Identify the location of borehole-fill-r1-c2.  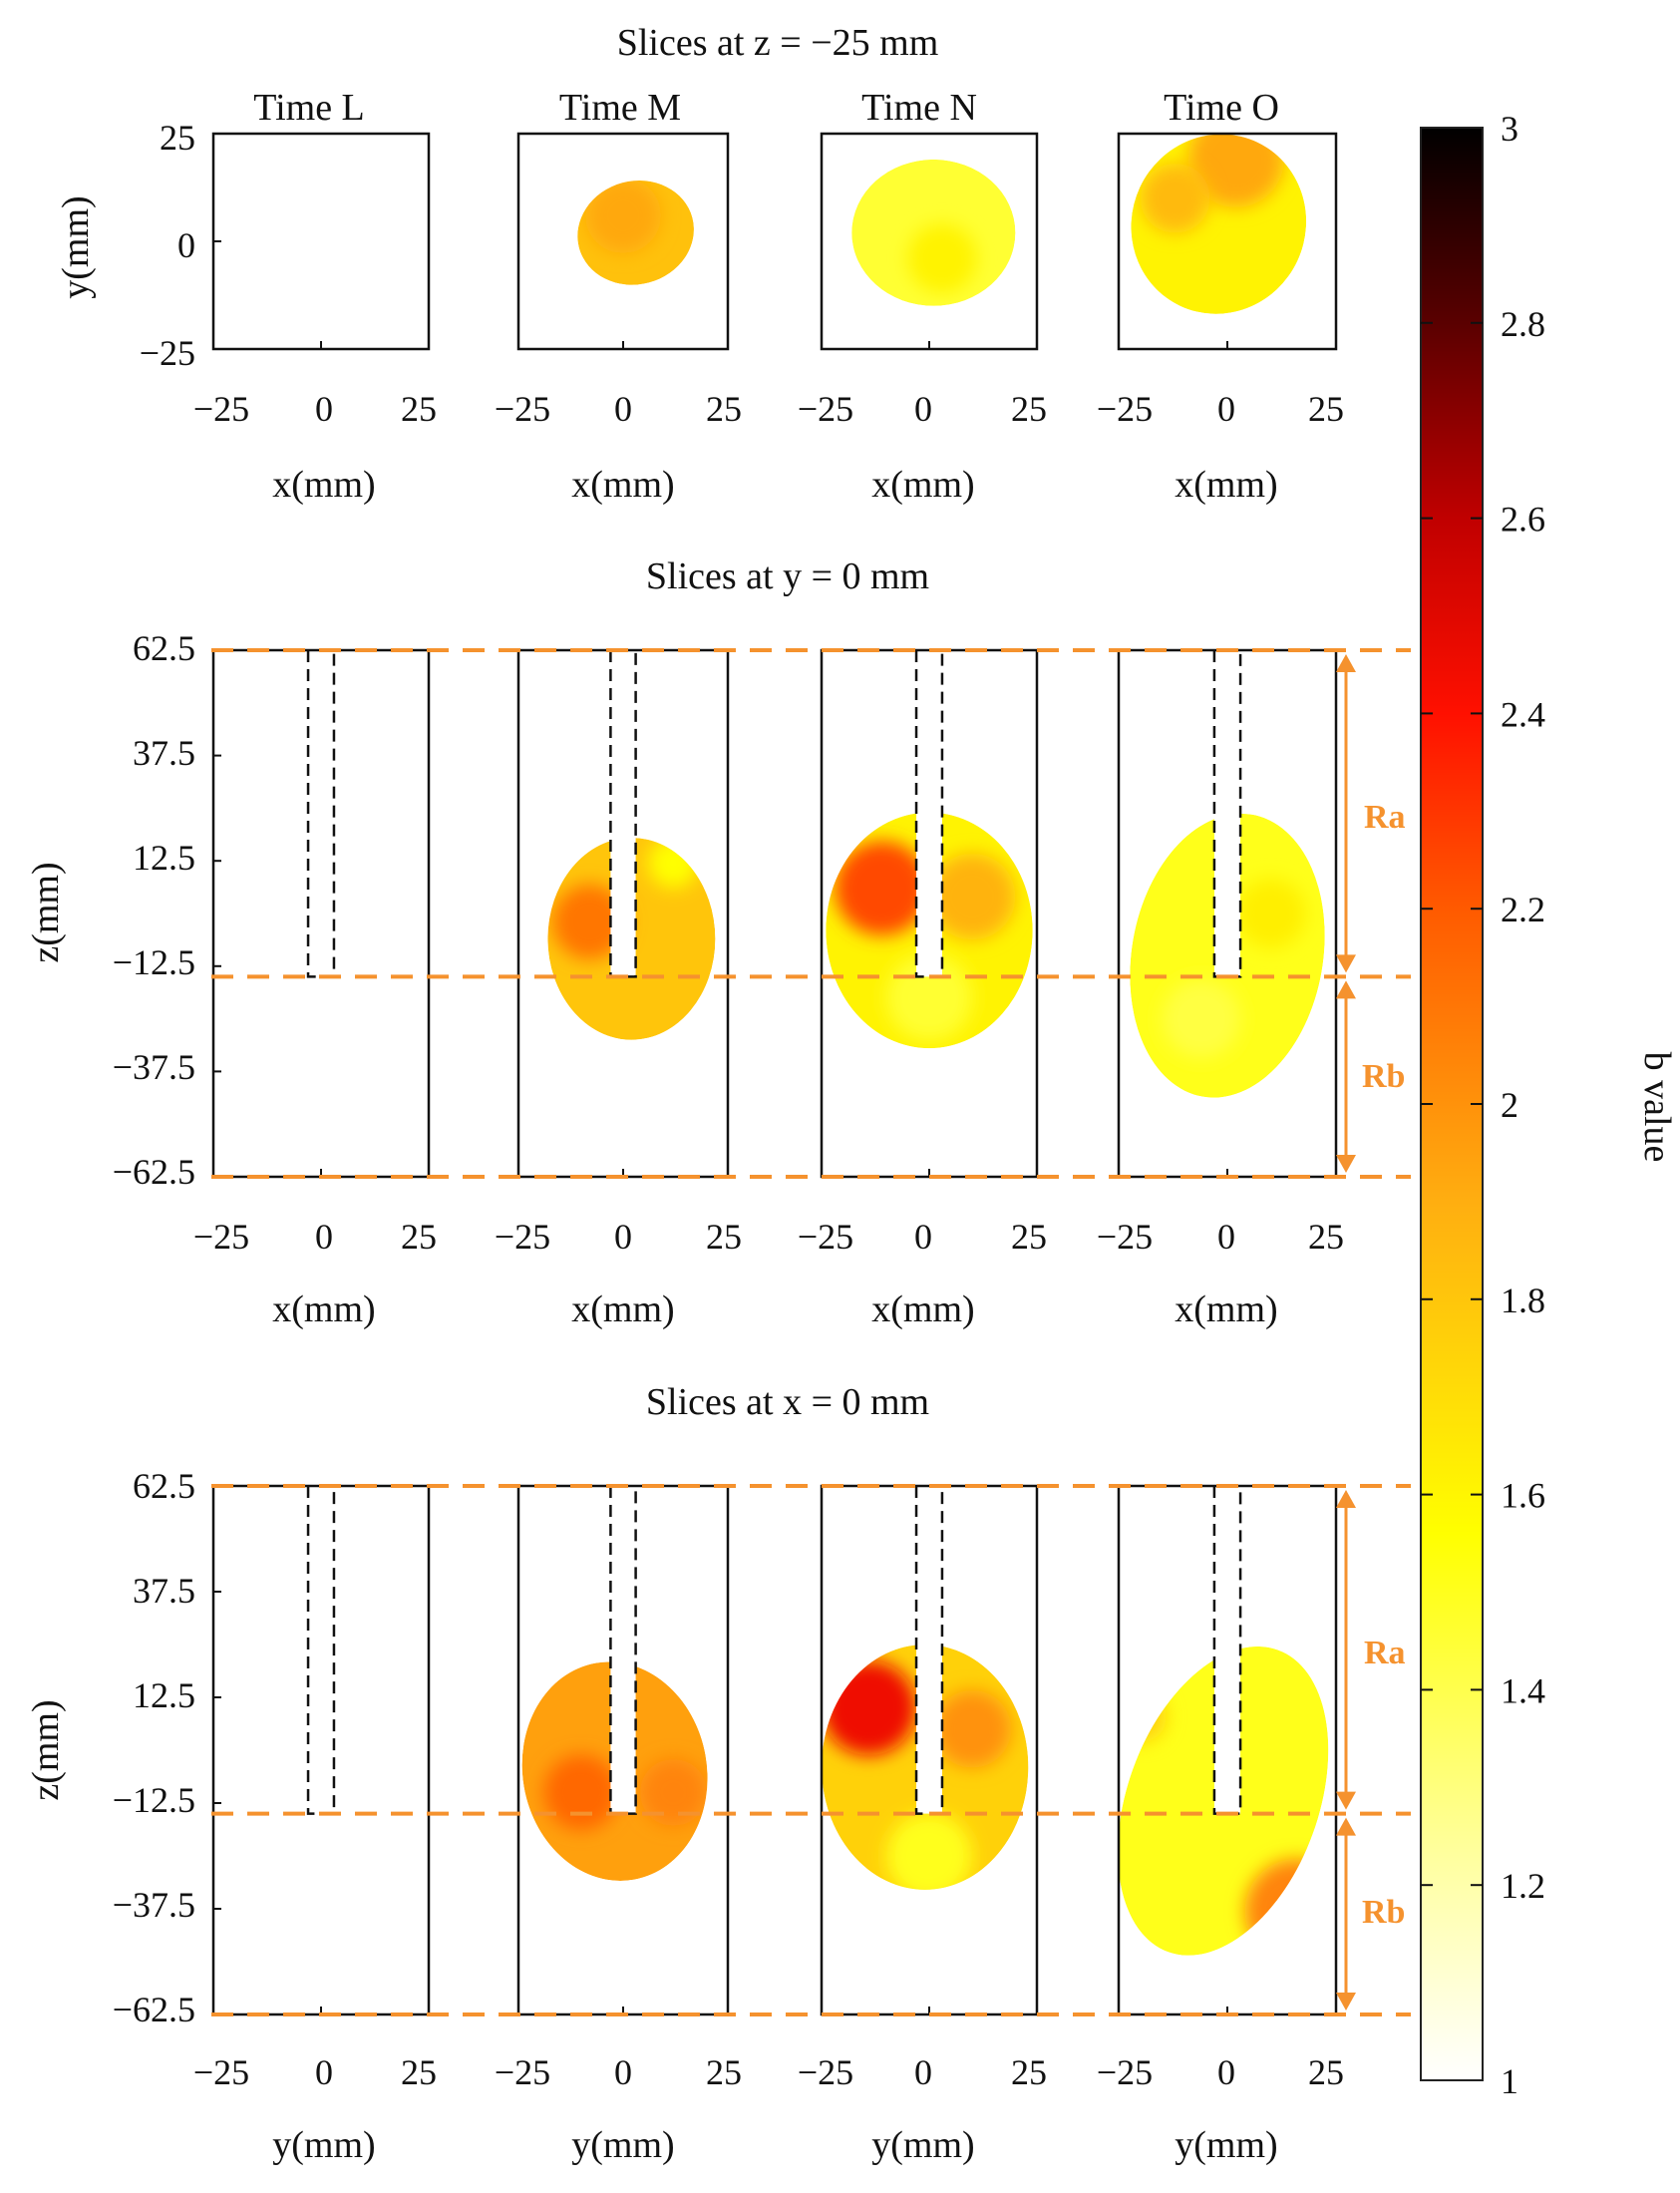
(929, 814).